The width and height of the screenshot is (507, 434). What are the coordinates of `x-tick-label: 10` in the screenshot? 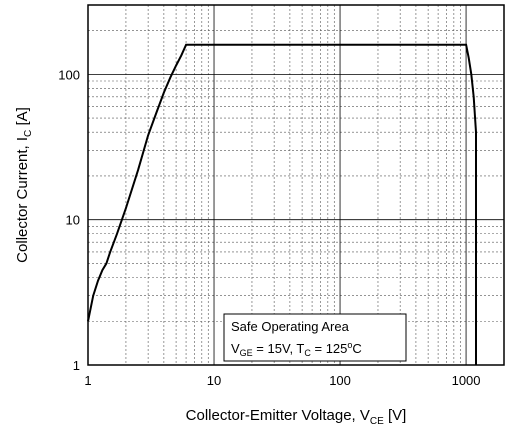 It's located at (214, 380).